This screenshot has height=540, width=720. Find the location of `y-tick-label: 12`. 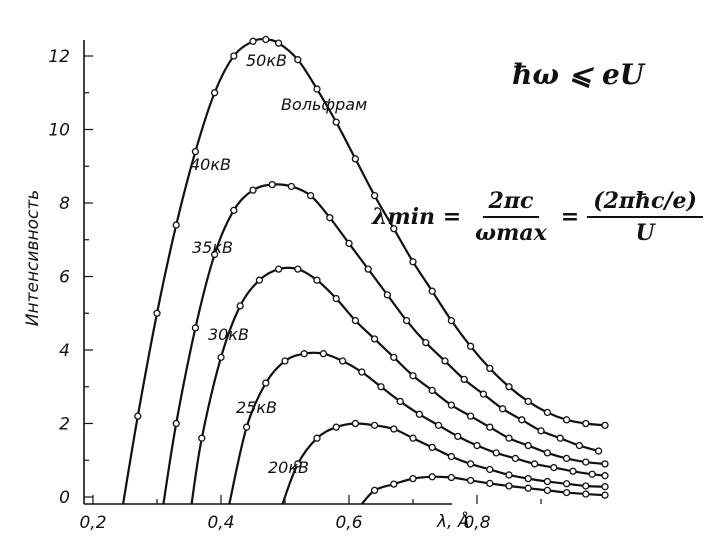

y-tick-label: 12 is located at coordinates (59, 57).